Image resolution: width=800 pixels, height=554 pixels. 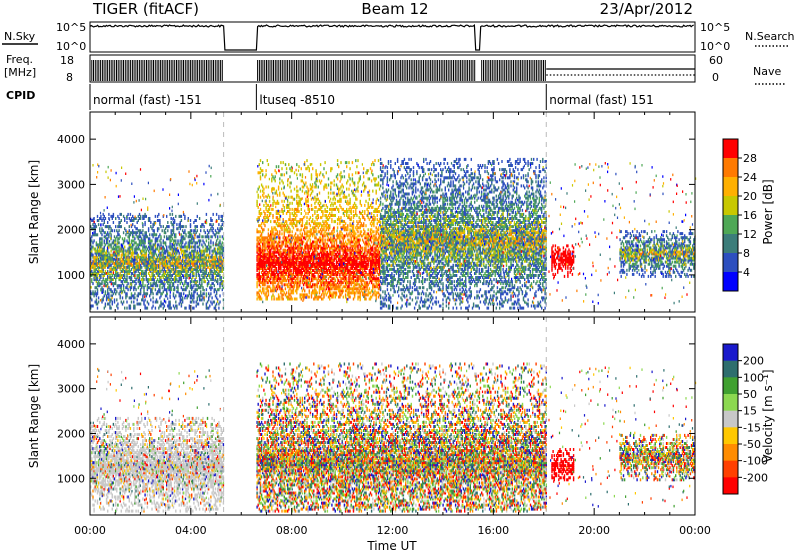 What do you see at coordinates (750, 215) in the screenshot?
I see `colorbar-tick-label: 16` at bounding box center [750, 215].